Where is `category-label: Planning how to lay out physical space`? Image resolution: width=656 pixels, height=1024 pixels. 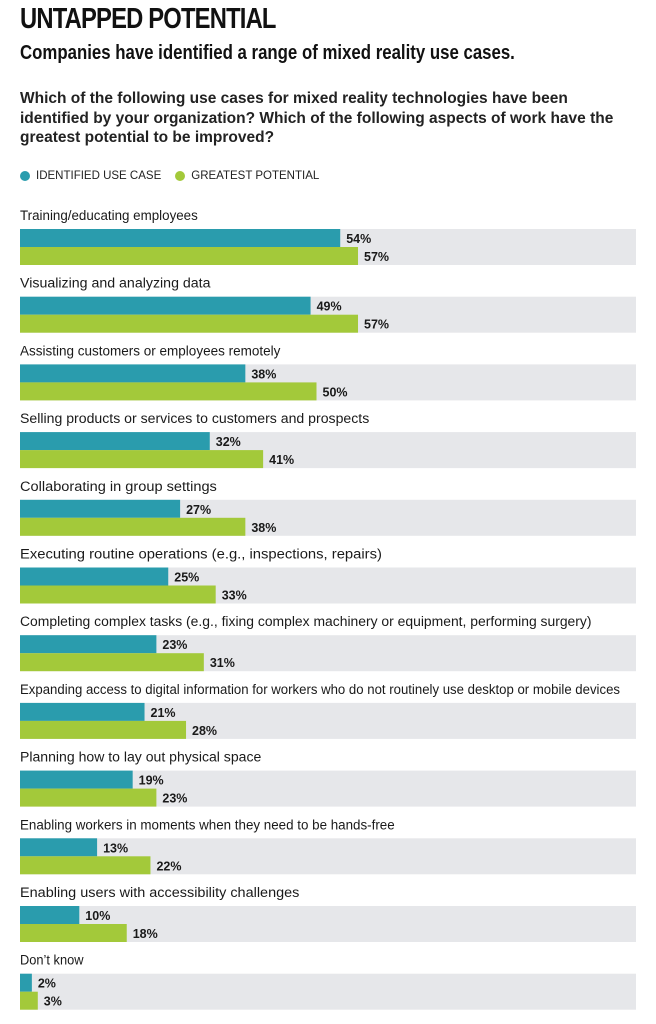 category-label: Planning how to lay out physical space is located at coordinates (140, 757).